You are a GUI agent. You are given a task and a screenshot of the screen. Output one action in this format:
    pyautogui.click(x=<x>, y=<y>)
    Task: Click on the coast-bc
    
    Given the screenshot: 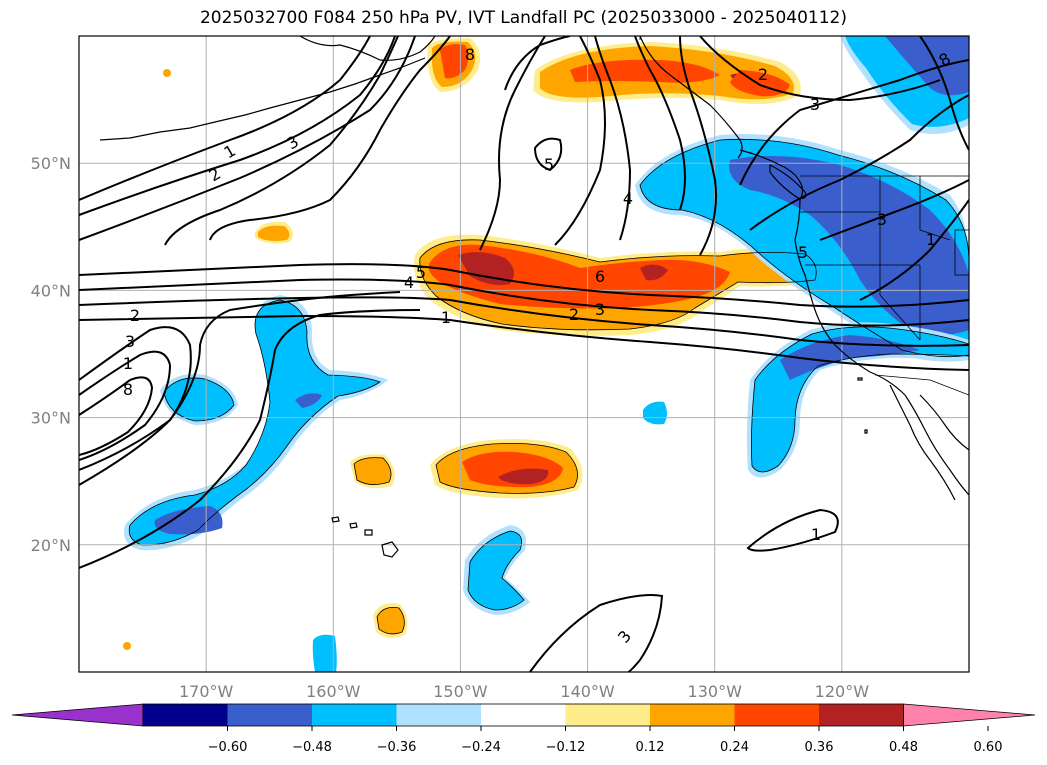 What is the action you would take?
    pyautogui.click(x=771, y=175)
    